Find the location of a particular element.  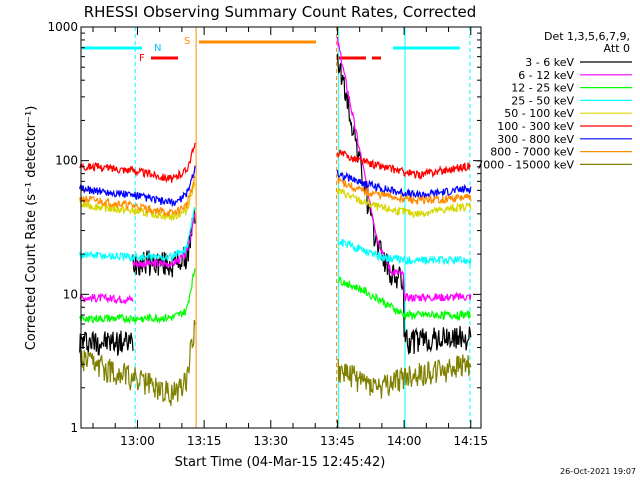

y-tick-labels: 1 10 100 1000 is located at coordinates (62, 227).